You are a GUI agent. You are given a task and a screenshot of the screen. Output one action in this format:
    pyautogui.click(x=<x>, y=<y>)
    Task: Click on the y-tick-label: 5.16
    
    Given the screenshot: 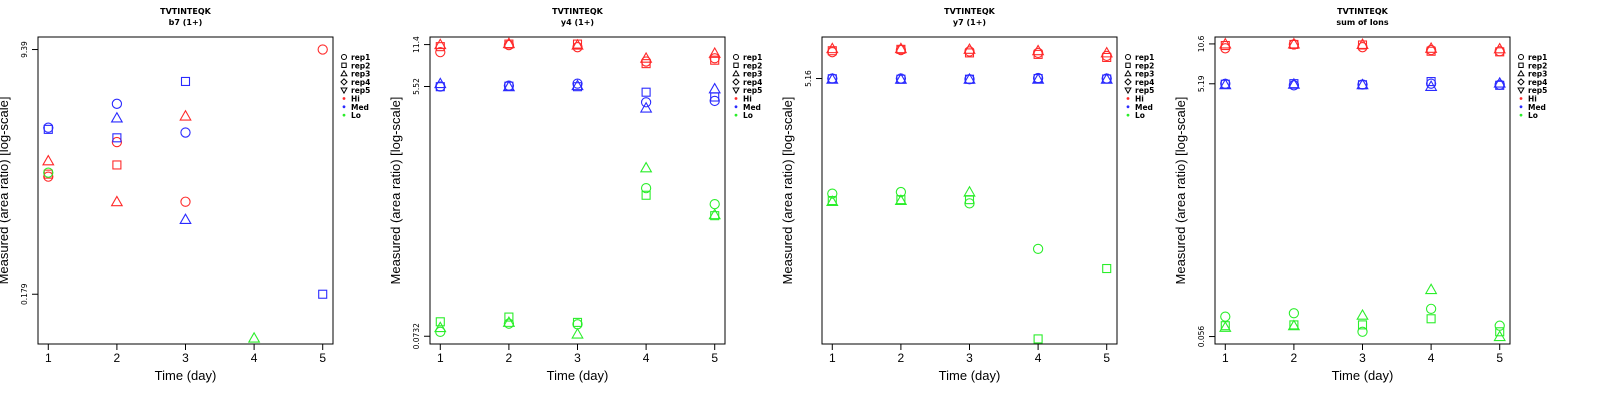 What is the action you would take?
    pyautogui.click(x=808, y=78)
    